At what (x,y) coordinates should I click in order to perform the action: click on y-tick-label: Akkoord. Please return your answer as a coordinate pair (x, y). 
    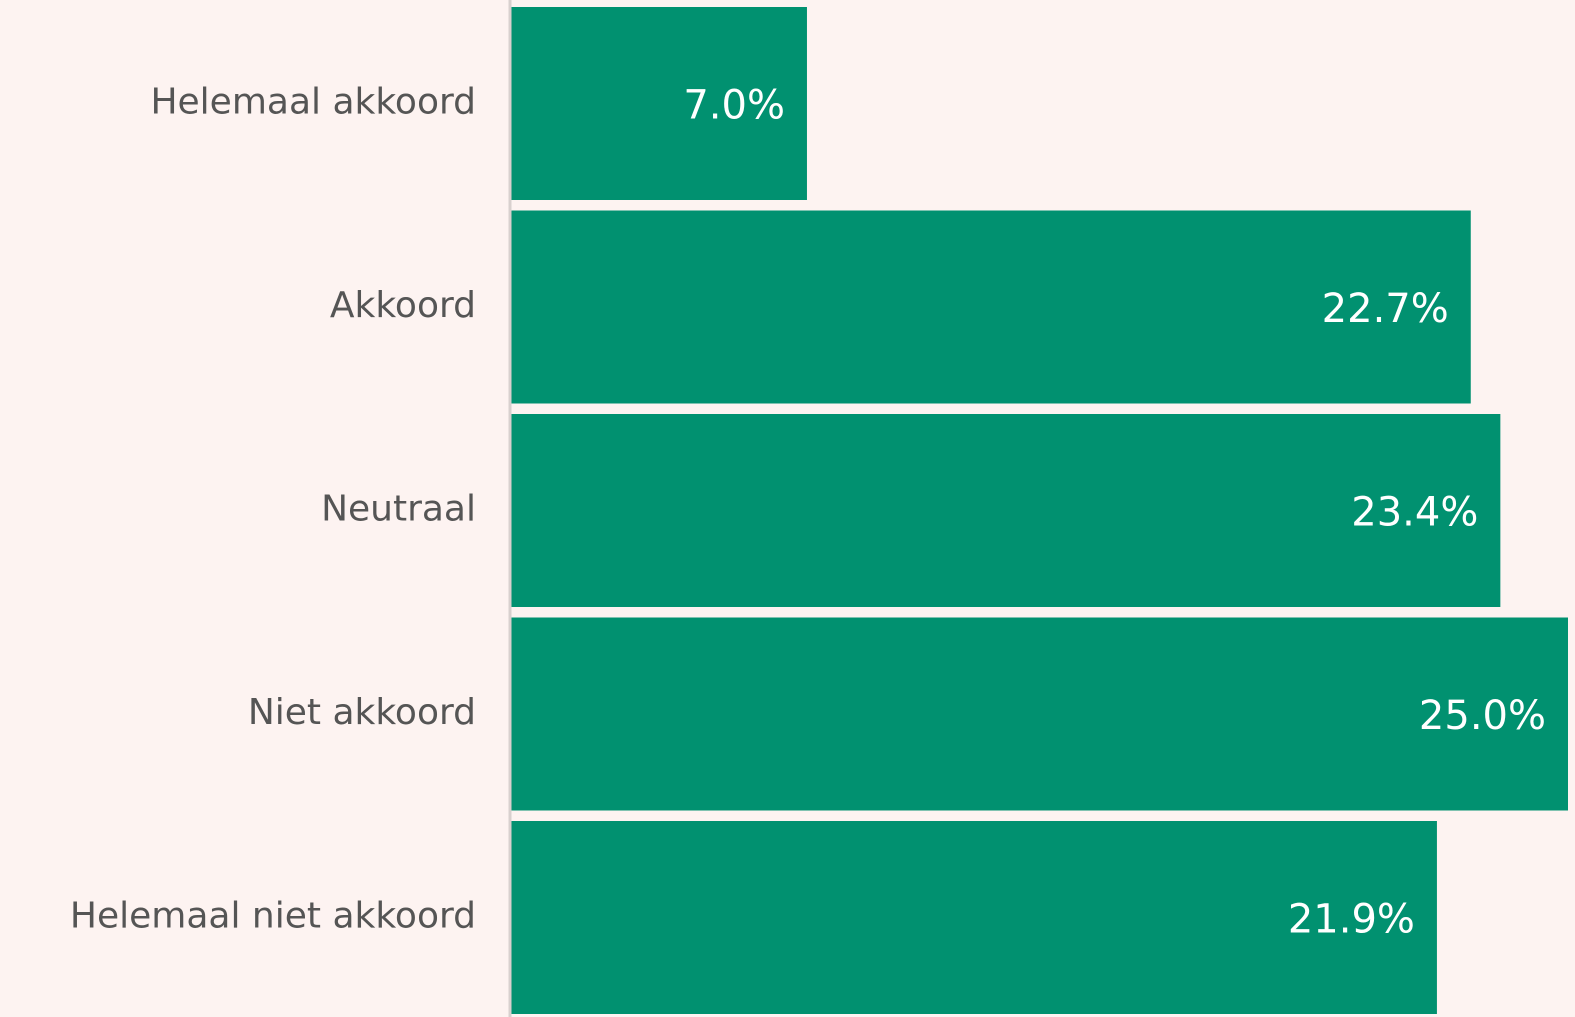
    Looking at the image, I should click on (403, 305).